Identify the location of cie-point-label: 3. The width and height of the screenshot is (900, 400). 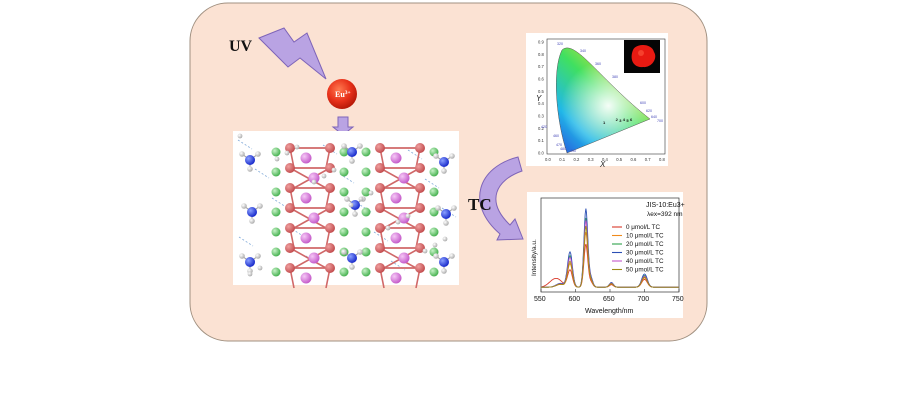
(620, 120).